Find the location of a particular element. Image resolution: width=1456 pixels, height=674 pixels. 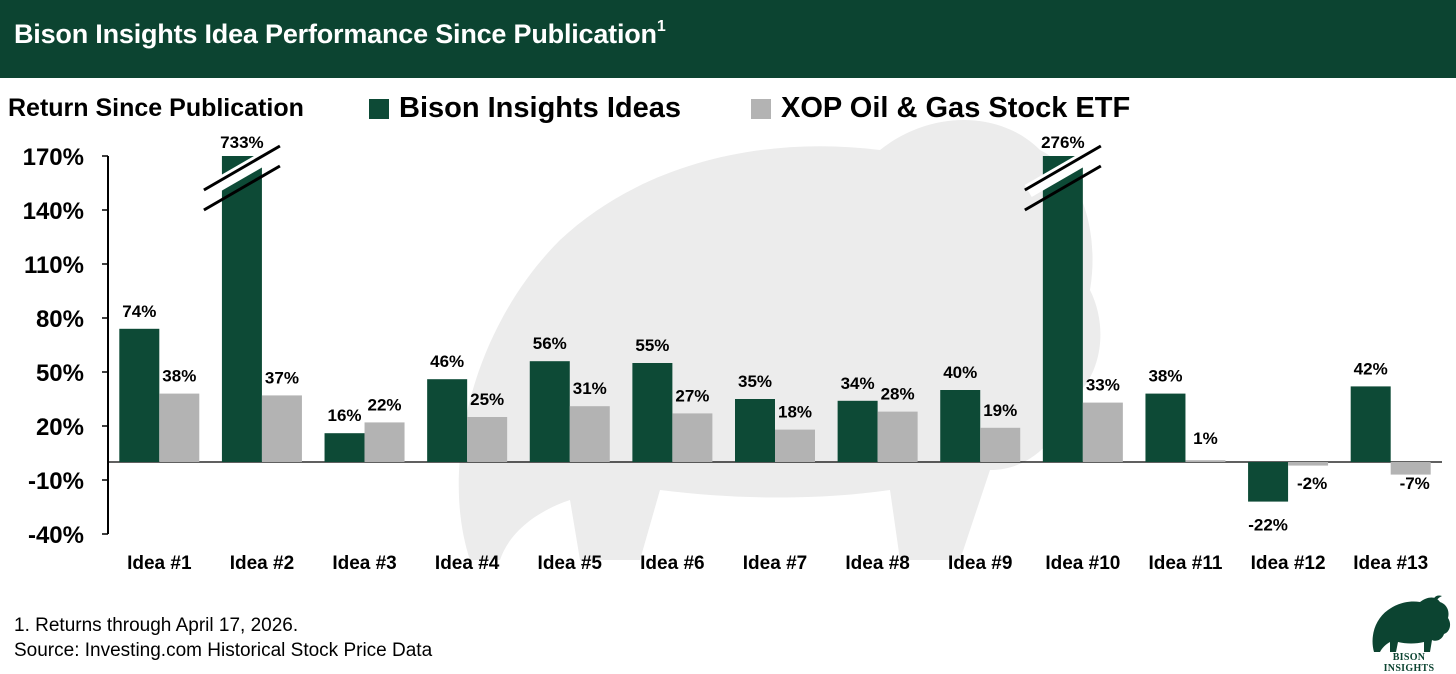

data-label: 27% is located at coordinates (692, 395).